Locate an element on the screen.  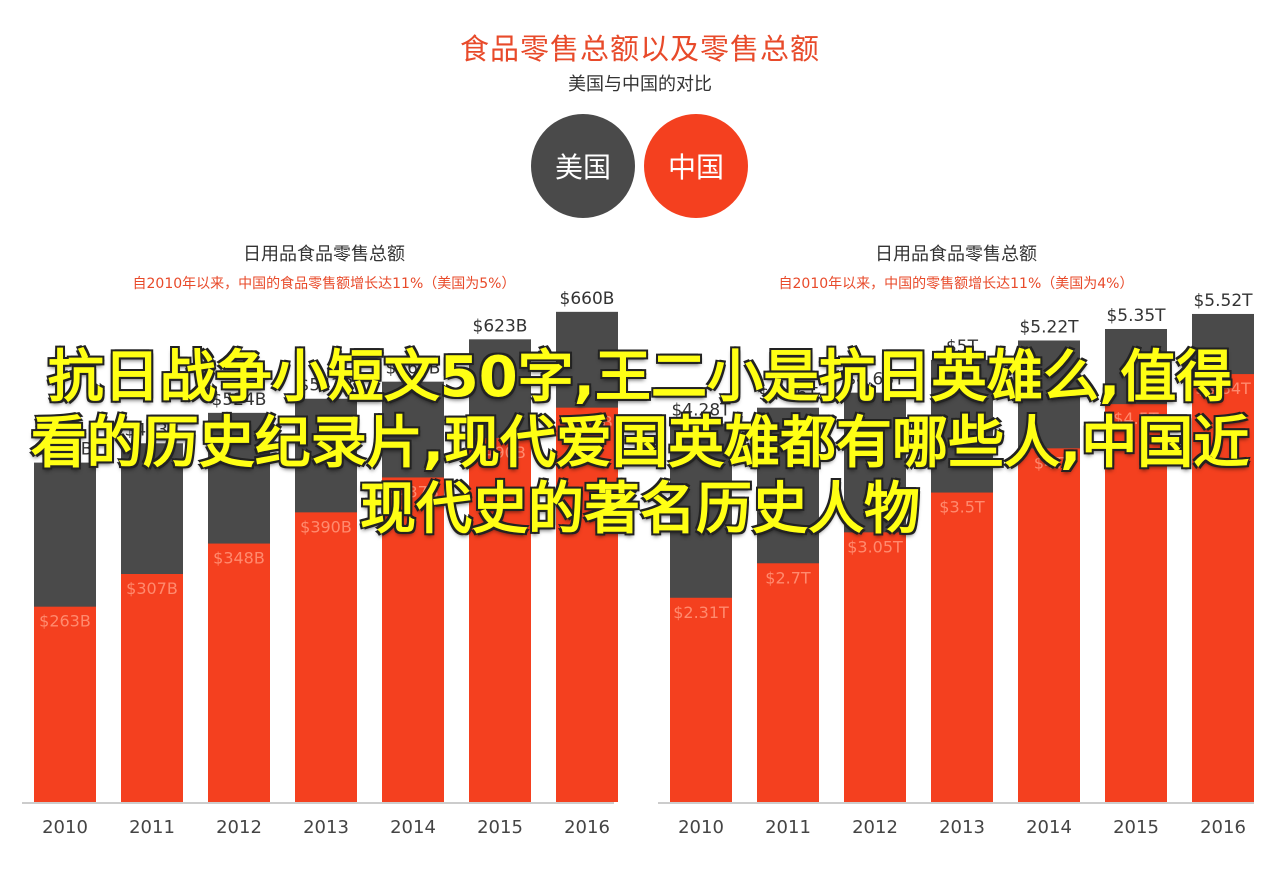
tick-label-1-2015: 2015 is located at coordinates (1136, 827).